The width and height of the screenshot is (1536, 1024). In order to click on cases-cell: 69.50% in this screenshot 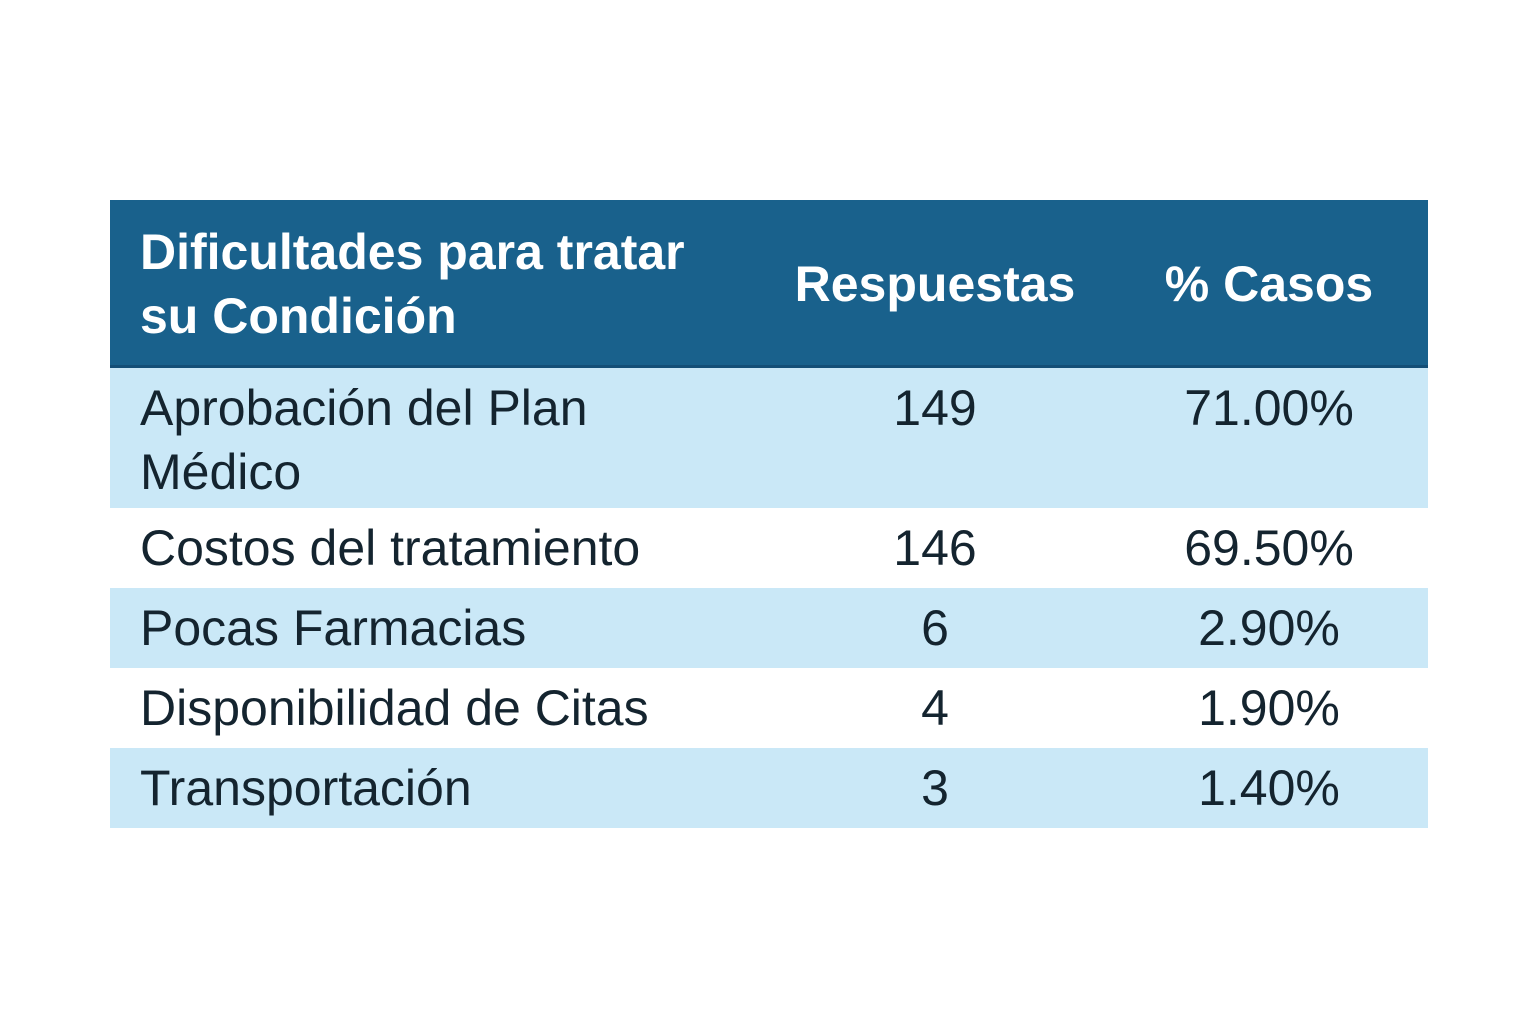, I will do `click(1269, 548)`.